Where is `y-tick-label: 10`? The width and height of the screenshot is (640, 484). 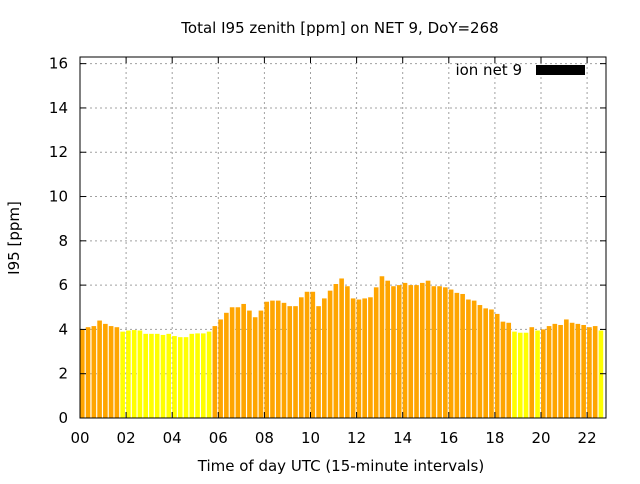
y-tick-label: 10 is located at coordinates (58, 197).